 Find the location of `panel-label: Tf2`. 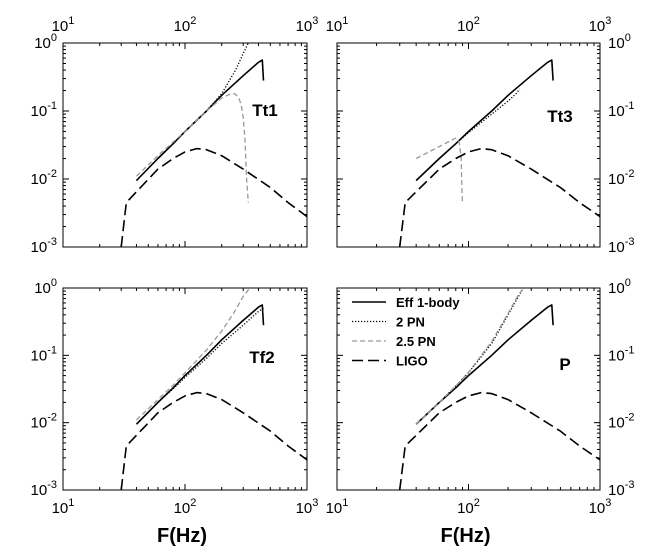

panel-label: Tf2 is located at coordinates (262, 357).